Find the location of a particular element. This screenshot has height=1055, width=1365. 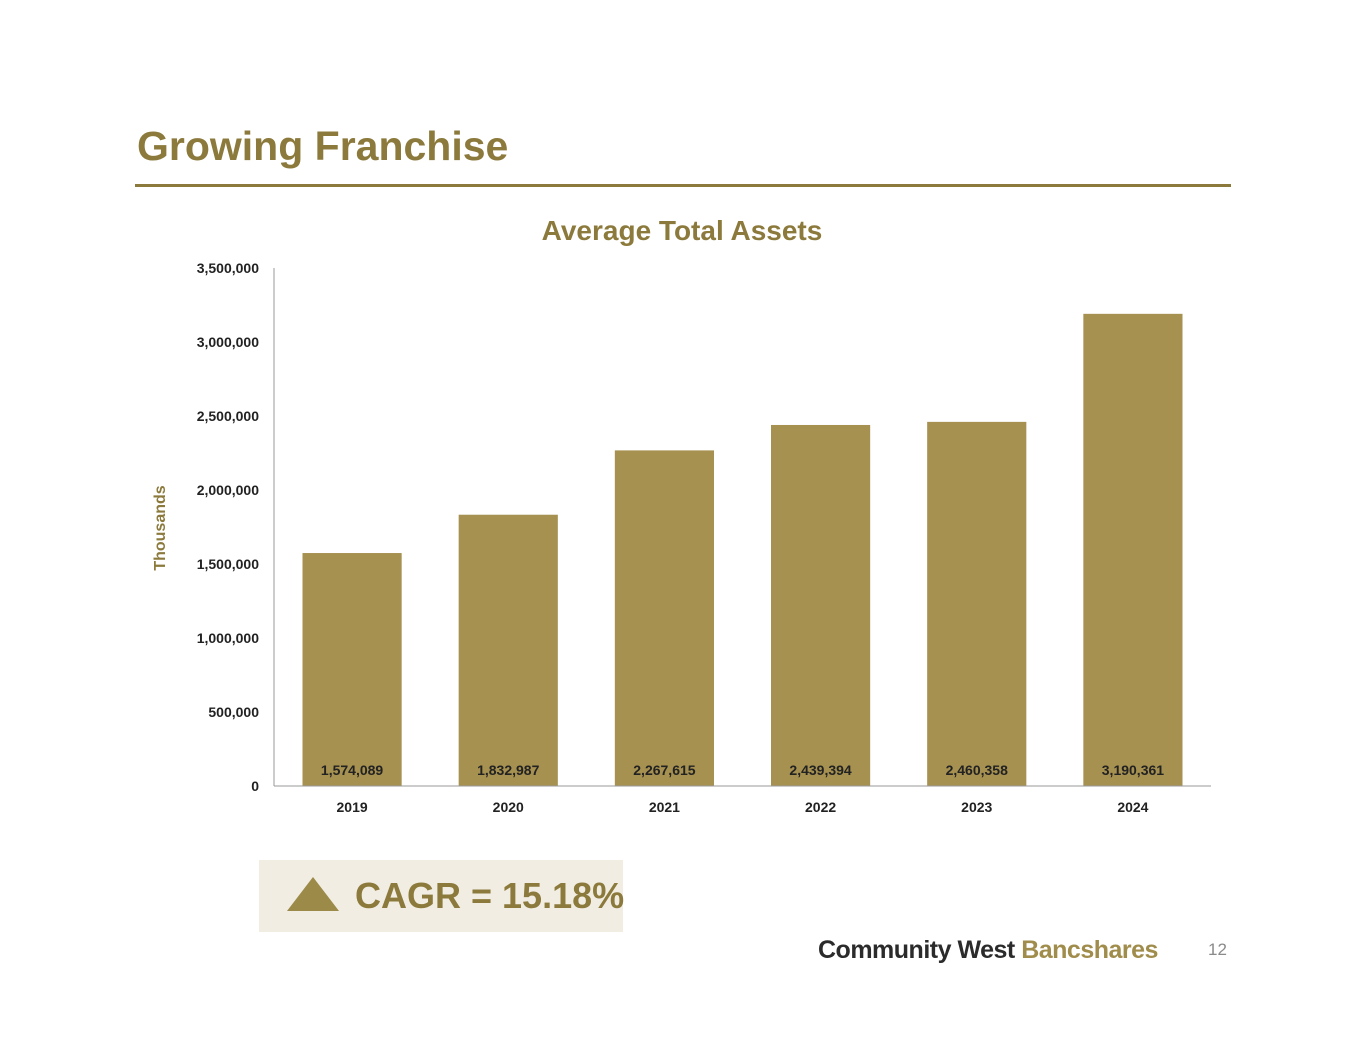

x-tick-label: 2021 is located at coordinates (664, 807).